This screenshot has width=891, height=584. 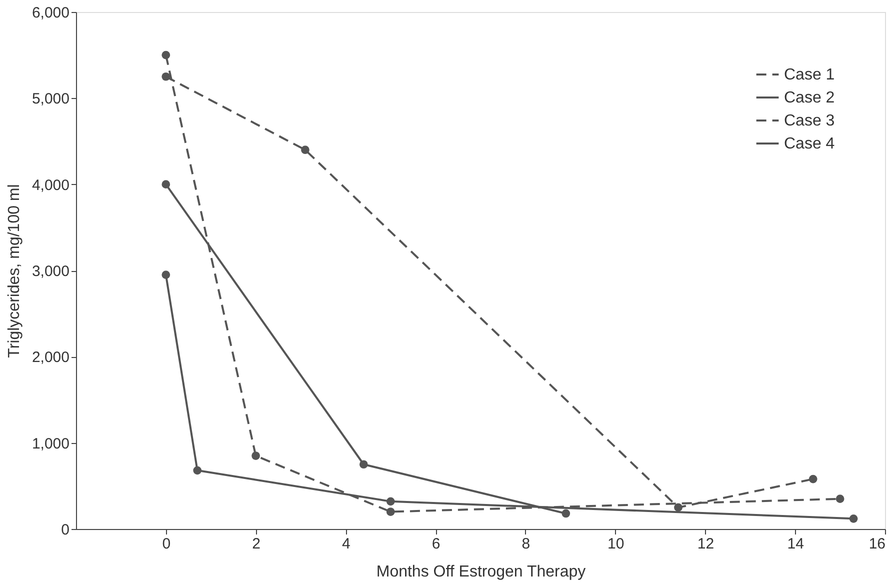 I want to click on legend-label: Case 4, so click(x=809, y=144).